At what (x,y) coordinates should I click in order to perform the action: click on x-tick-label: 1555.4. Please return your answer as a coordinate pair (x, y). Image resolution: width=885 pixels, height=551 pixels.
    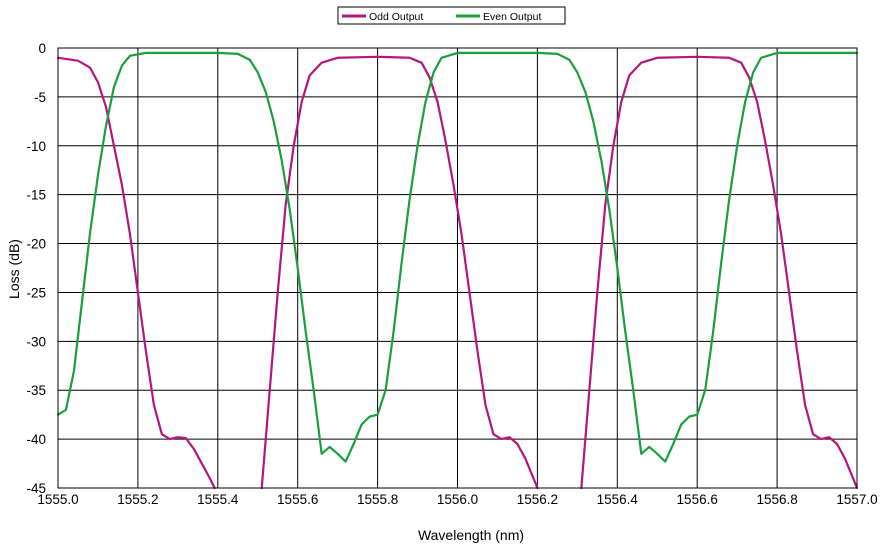
    Looking at the image, I should click on (218, 499).